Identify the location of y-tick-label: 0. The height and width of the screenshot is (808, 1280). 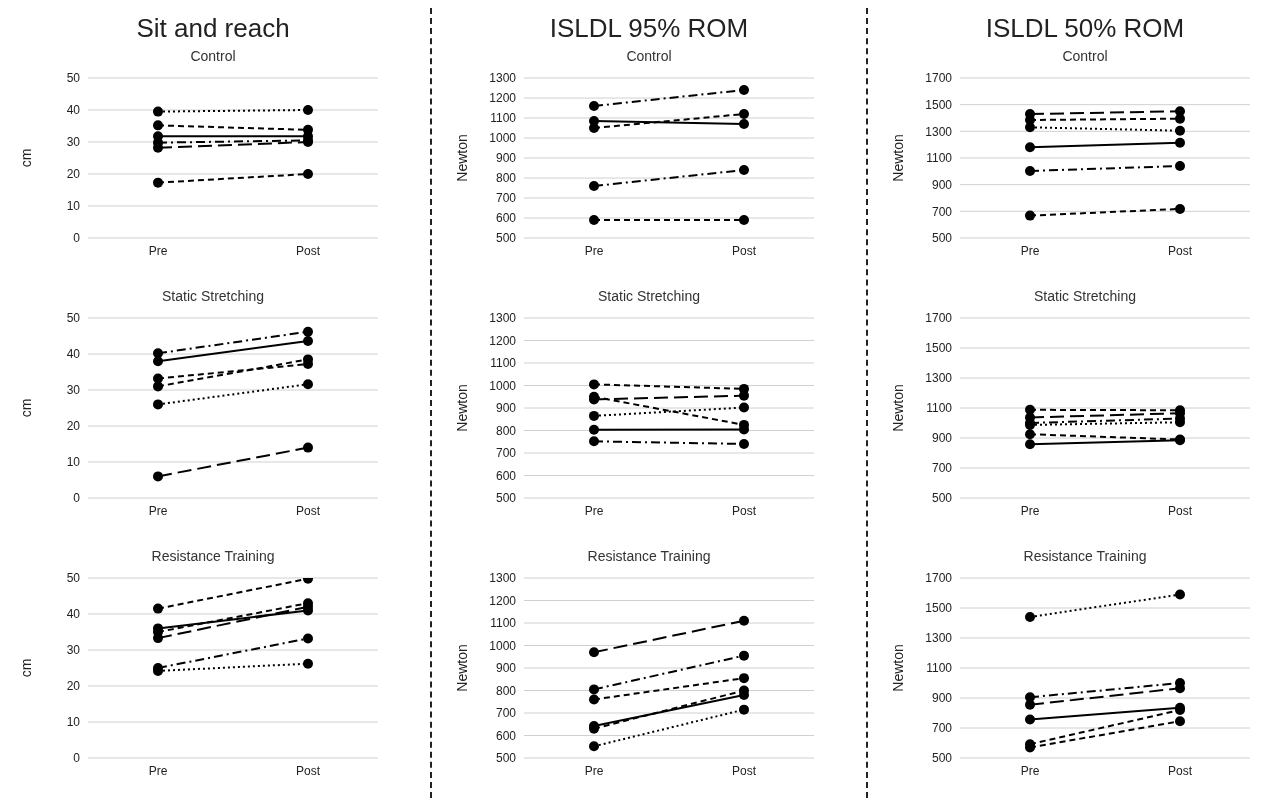
(77, 238).